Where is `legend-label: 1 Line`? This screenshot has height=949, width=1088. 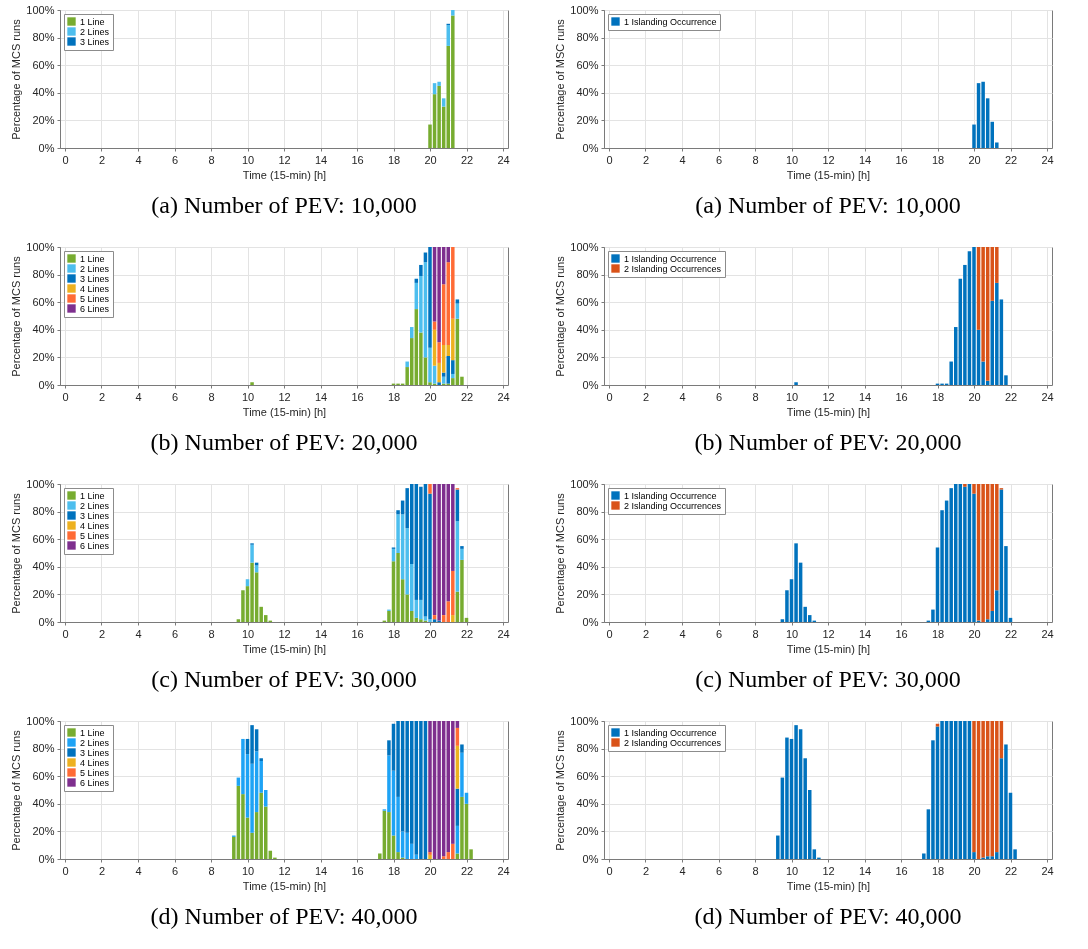 legend-label: 1 Line is located at coordinates (92, 732).